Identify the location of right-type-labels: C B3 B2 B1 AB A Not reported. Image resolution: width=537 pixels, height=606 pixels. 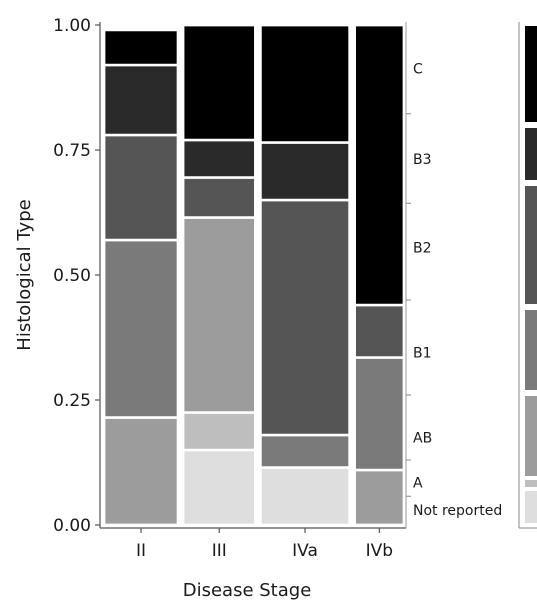
(454, 290).